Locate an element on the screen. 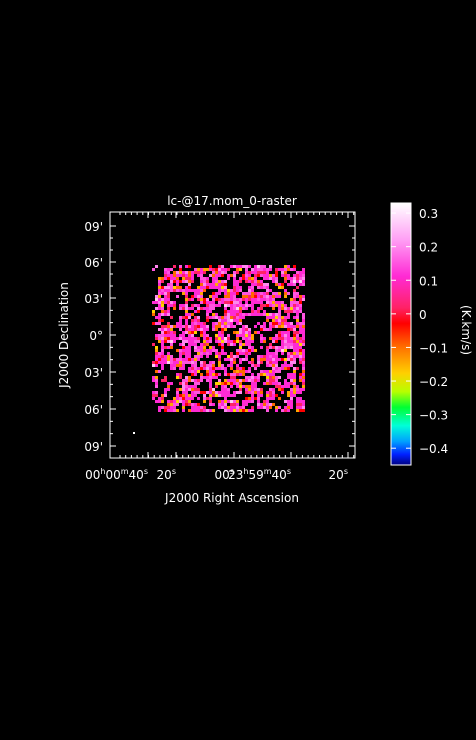 The image size is (476, 740). colorbar-tick-label: 0.2 is located at coordinates (428, 248).